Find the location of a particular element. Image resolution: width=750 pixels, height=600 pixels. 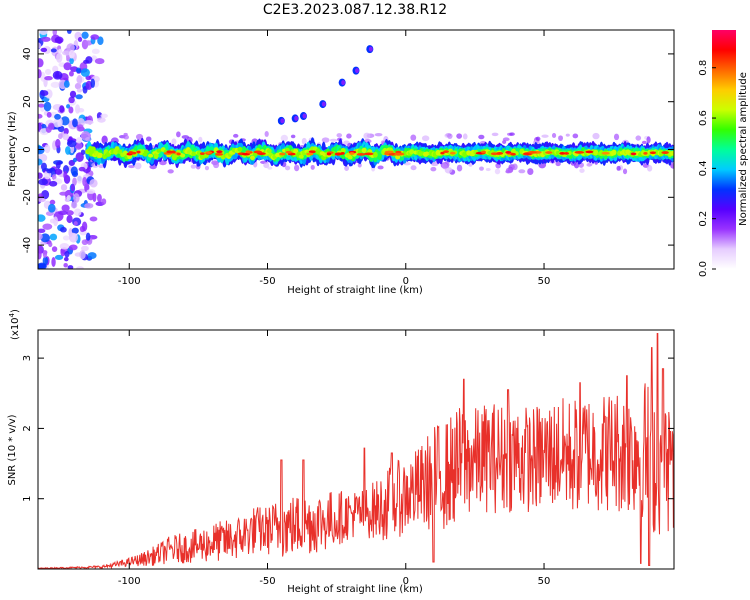

x-tick-label: 0 is located at coordinates (406, 281).